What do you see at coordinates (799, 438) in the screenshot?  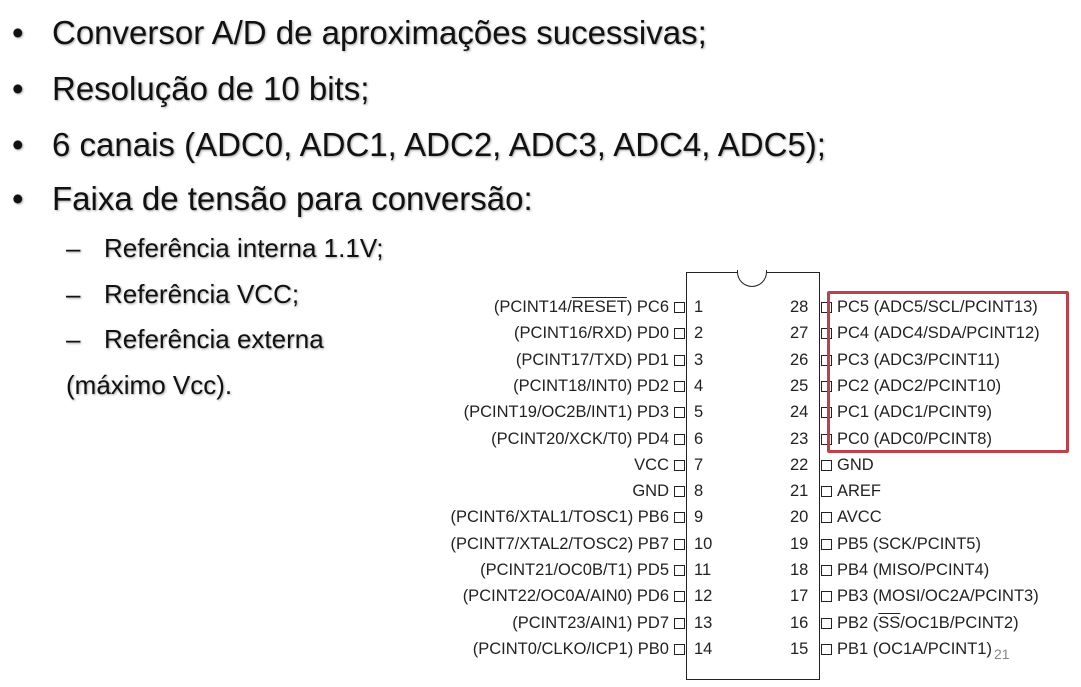 I see `pin-number: 23` at bounding box center [799, 438].